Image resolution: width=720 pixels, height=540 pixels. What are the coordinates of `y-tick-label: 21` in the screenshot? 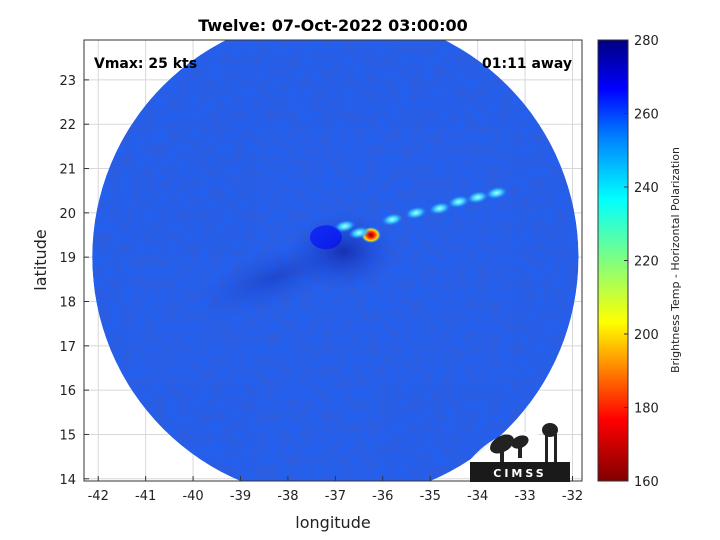 It's located at (67, 170).